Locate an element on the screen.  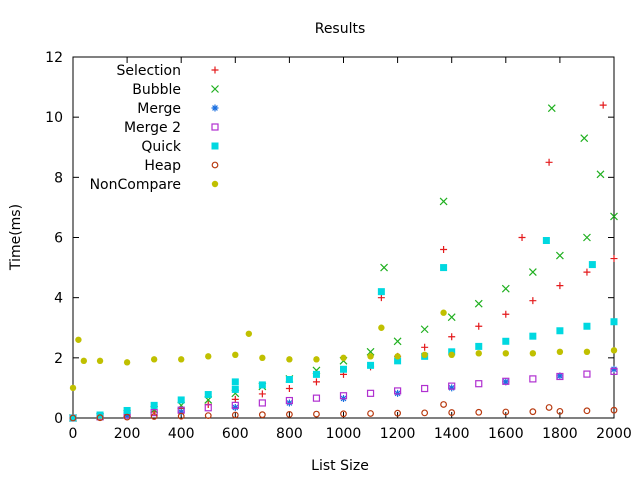
y-tick-label: 0 is located at coordinates (58, 419).